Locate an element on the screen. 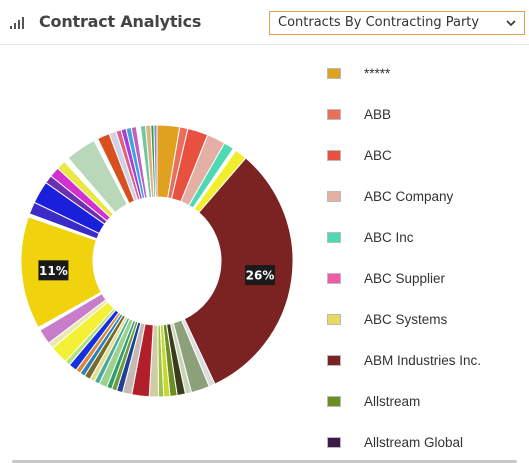  page-title: Contract Analytics is located at coordinates (120, 21).